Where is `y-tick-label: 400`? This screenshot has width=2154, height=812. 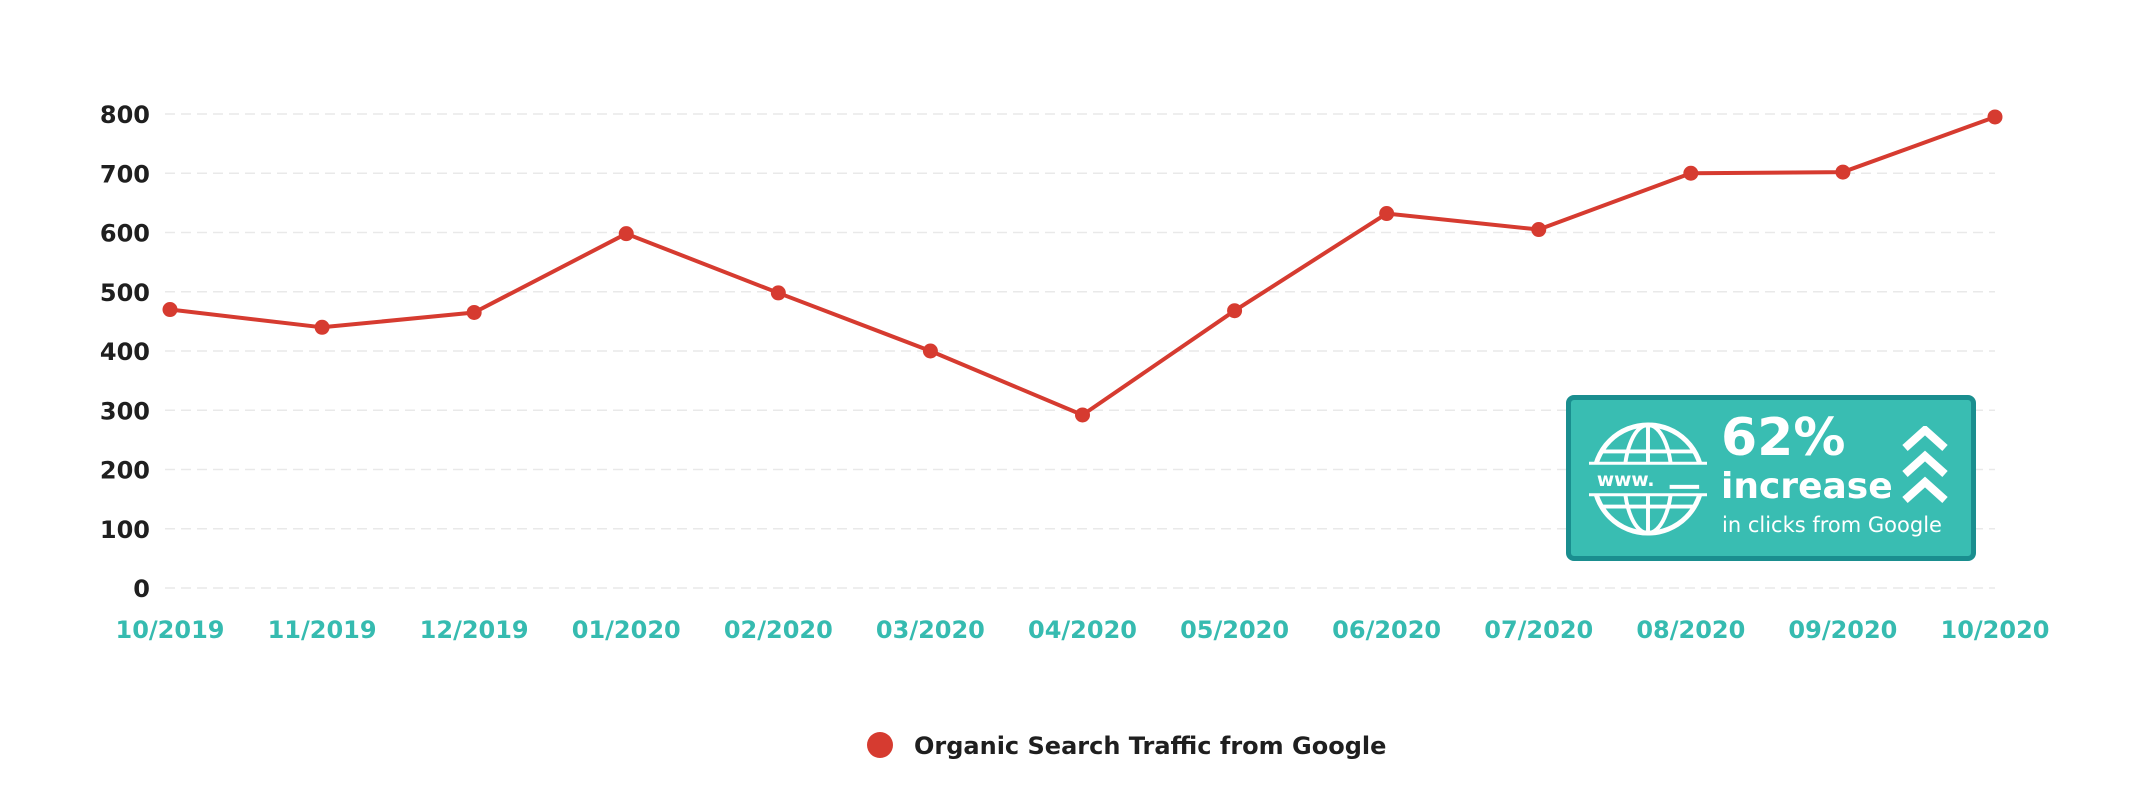
y-tick-label: 400 is located at coordinates (125, 352).